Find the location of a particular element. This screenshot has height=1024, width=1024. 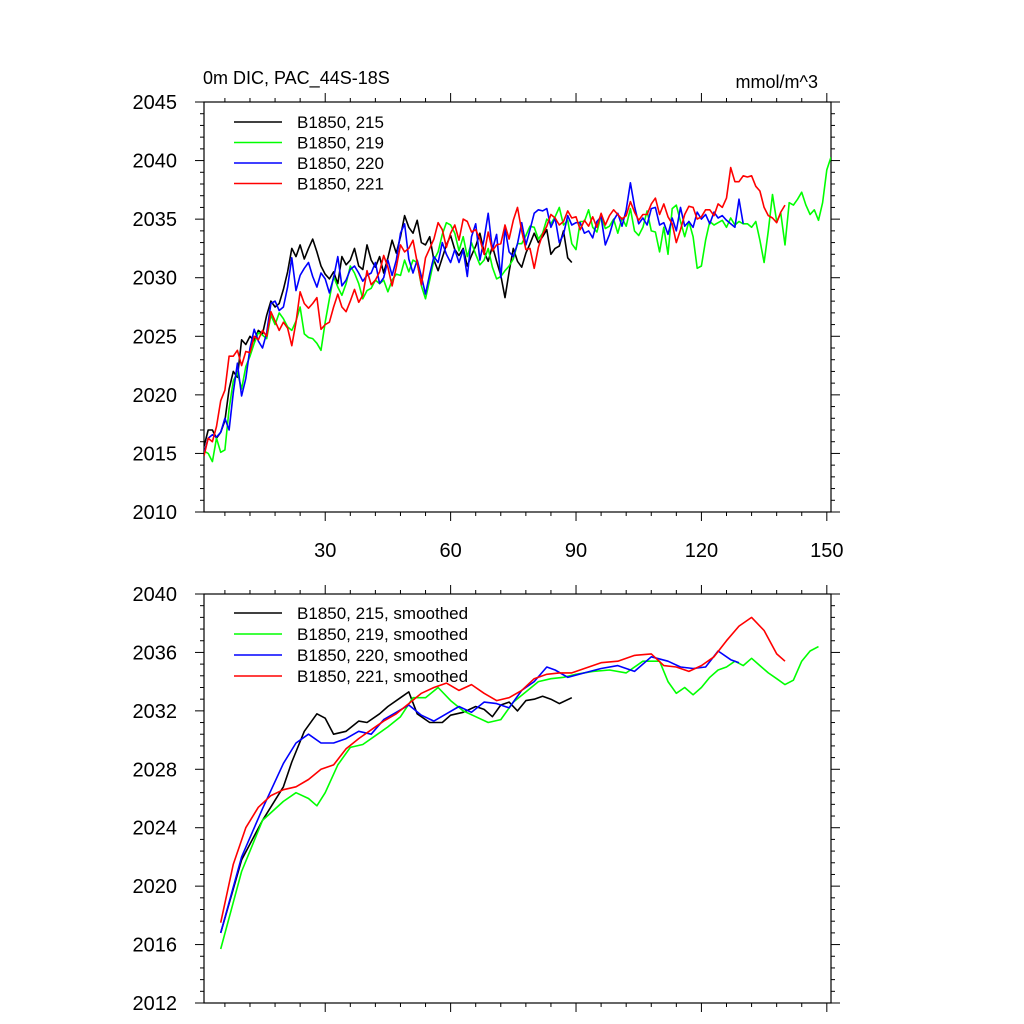

y-tick-label: 2010 is located at coordinates (155, 513).